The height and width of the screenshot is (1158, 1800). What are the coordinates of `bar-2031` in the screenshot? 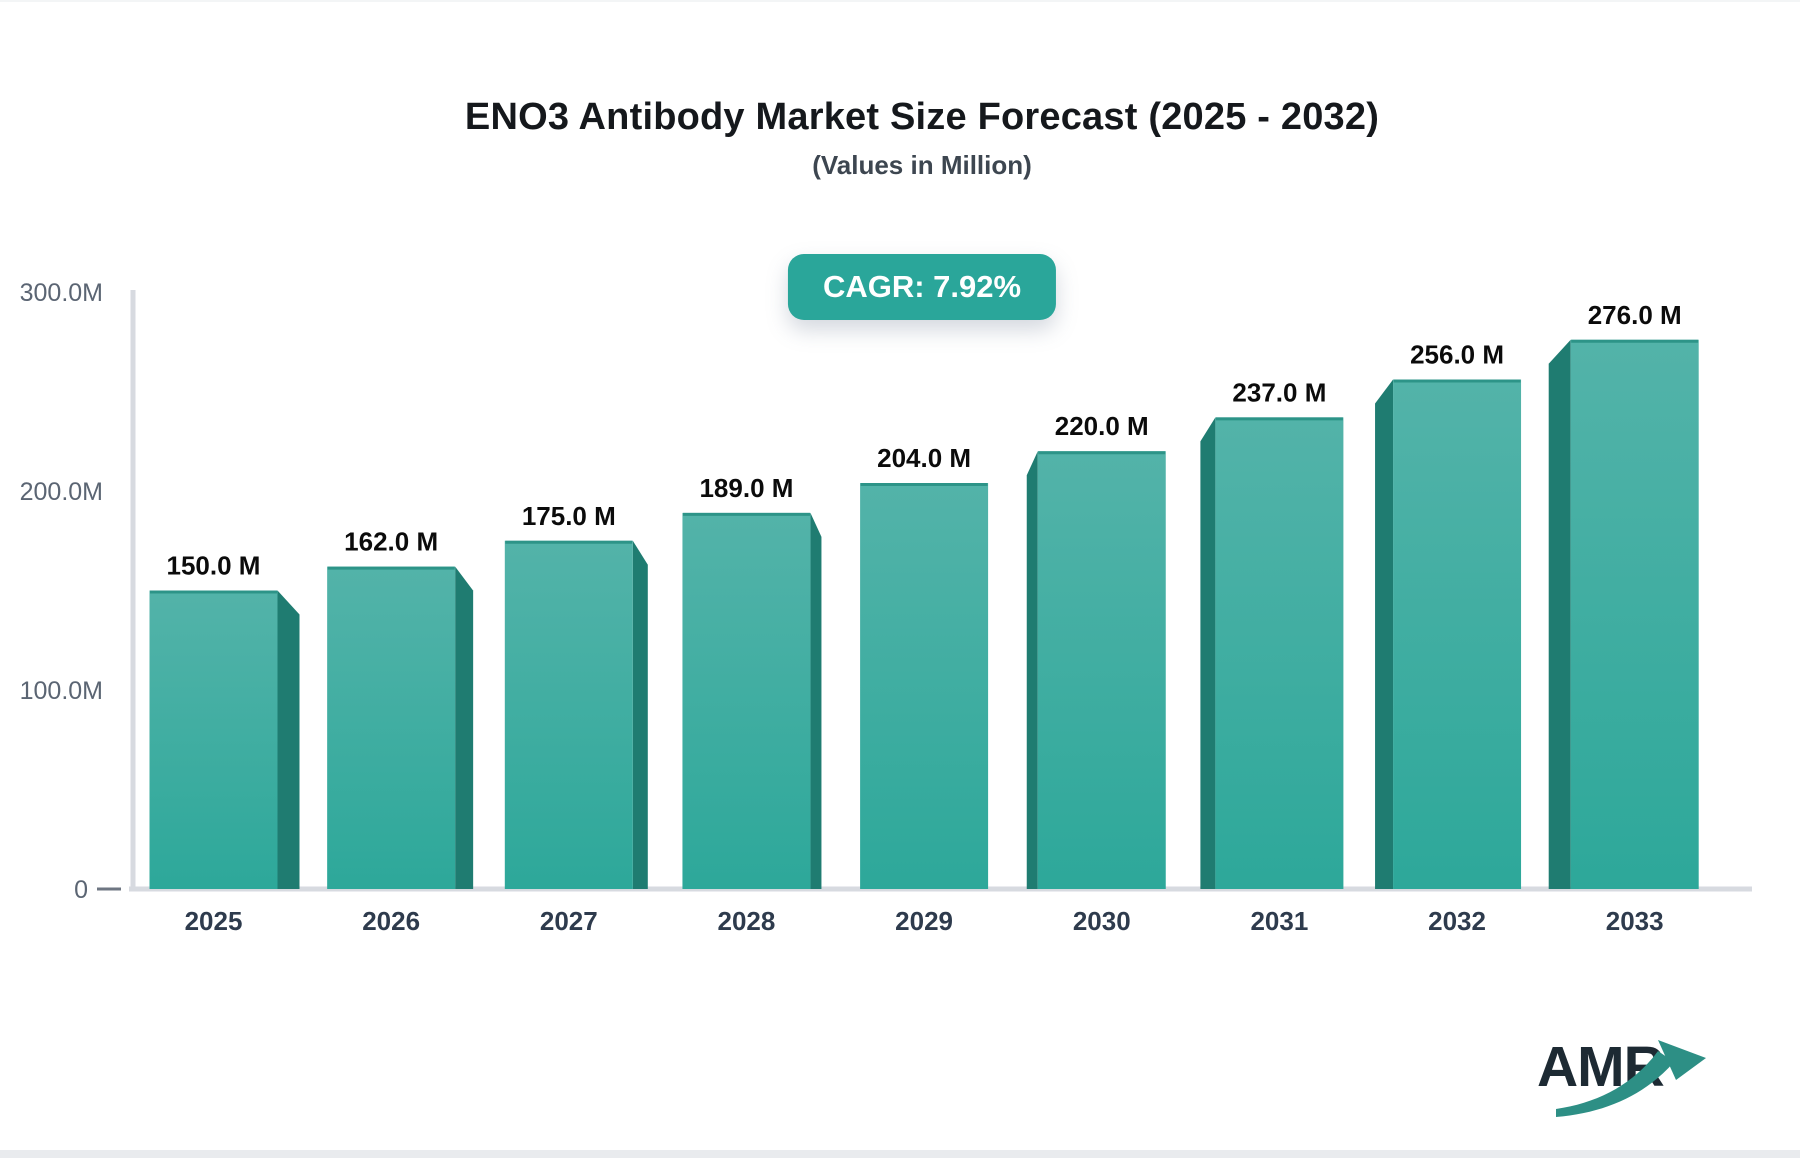 It's located at (1279, 653).